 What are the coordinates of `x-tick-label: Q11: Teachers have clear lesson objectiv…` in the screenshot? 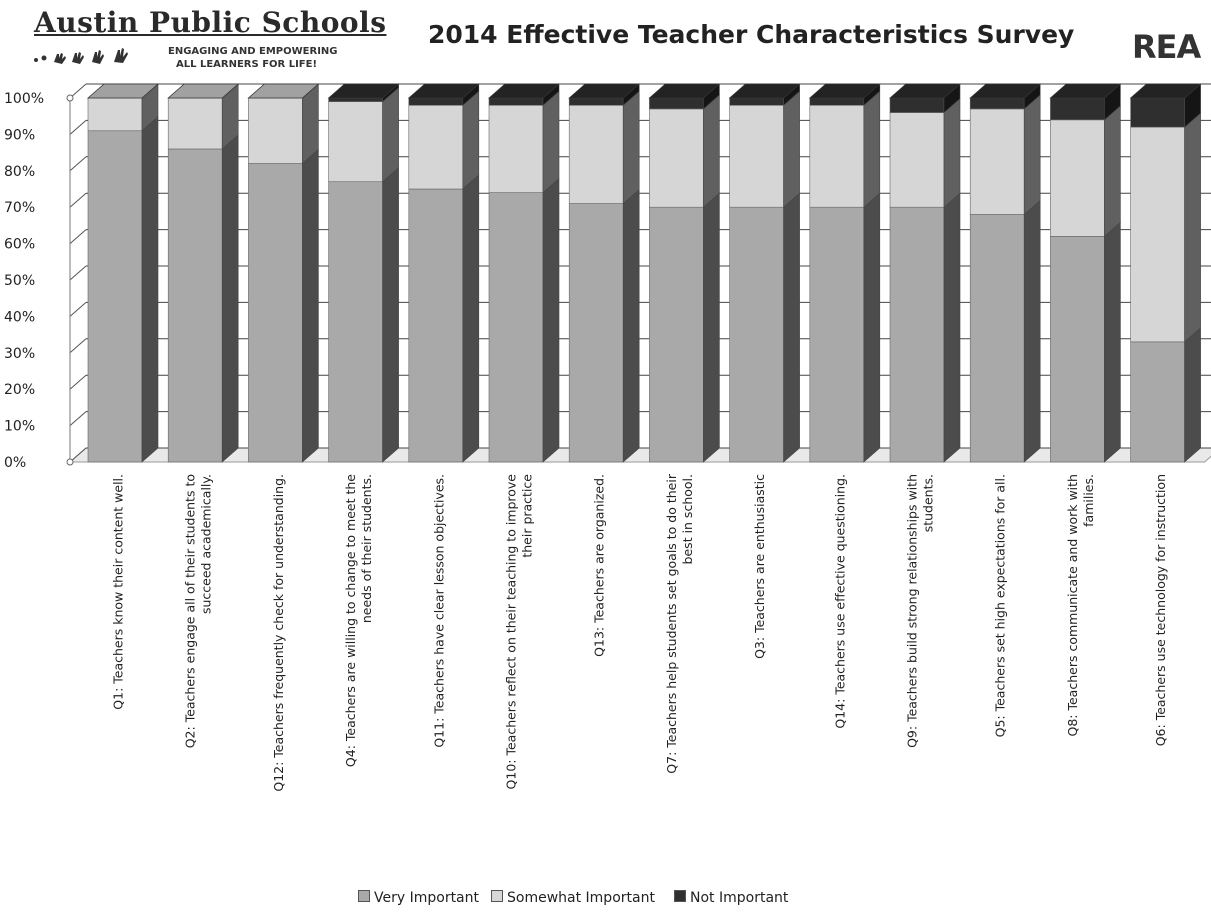 It's located at (438, 611).